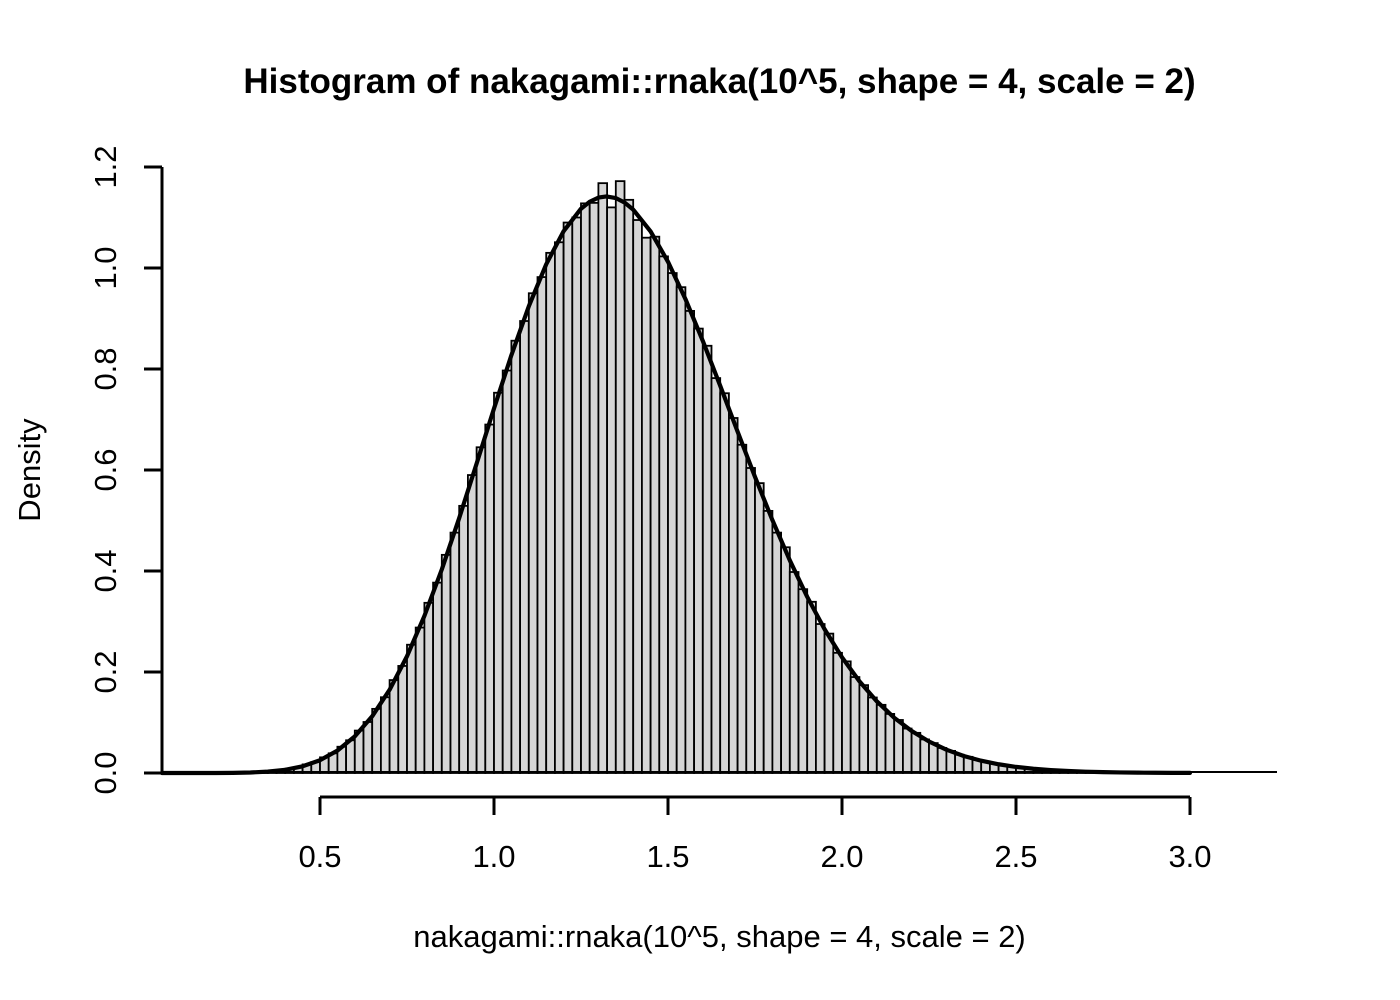  Describe the element at coordinates (105, 167) in the screenshot. I see `y-tick-label: 1.2` at that location.